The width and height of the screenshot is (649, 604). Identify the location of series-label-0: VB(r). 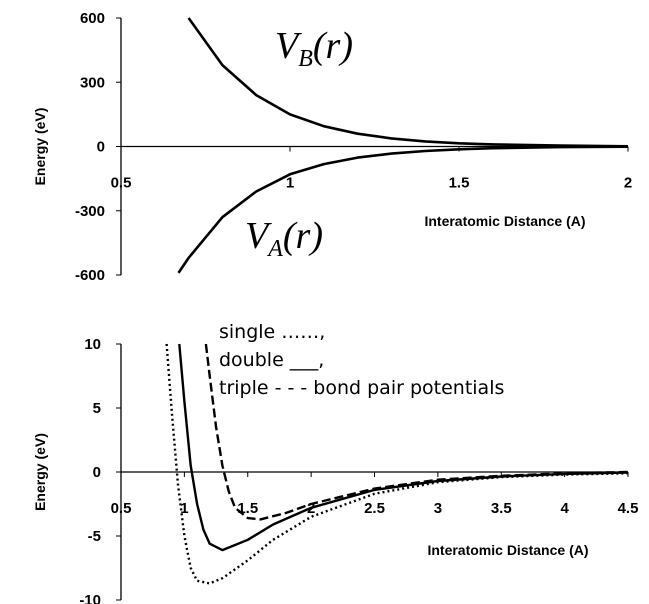
(314, 48).